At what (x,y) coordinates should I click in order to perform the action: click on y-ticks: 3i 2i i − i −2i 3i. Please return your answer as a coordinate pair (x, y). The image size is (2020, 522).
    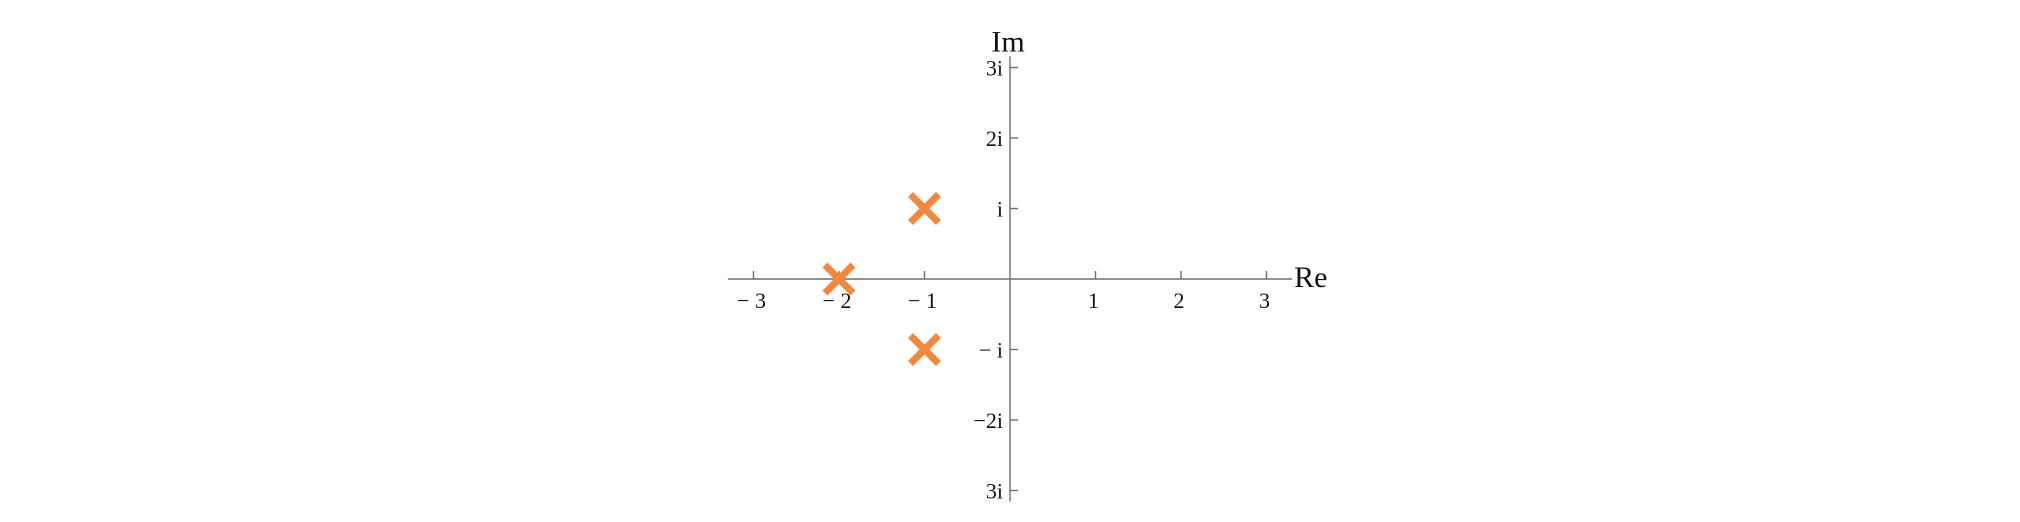
    Looking at the image, I should click on (995, 280).